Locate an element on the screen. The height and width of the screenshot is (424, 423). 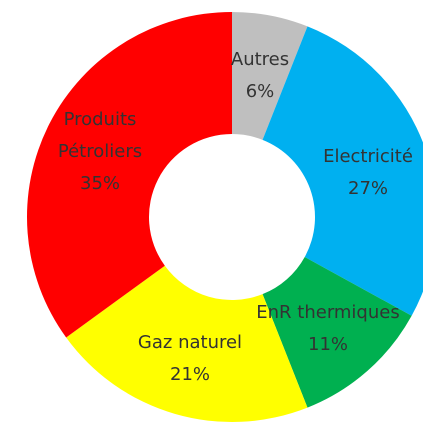
value-label: 11% is located at coordinates (328, 344).